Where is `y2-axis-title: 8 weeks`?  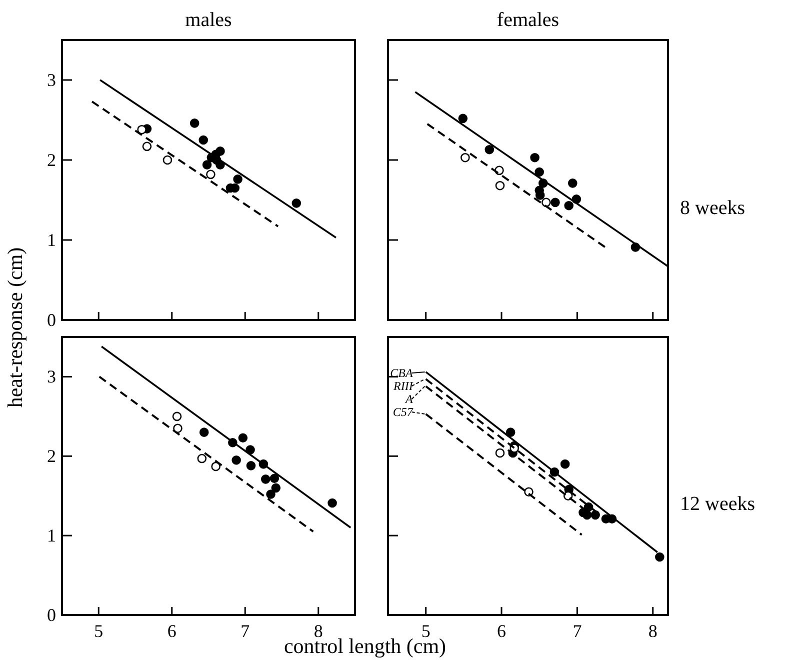 y2-axis-title: 8 weeks is located at coordinates (713, 208).